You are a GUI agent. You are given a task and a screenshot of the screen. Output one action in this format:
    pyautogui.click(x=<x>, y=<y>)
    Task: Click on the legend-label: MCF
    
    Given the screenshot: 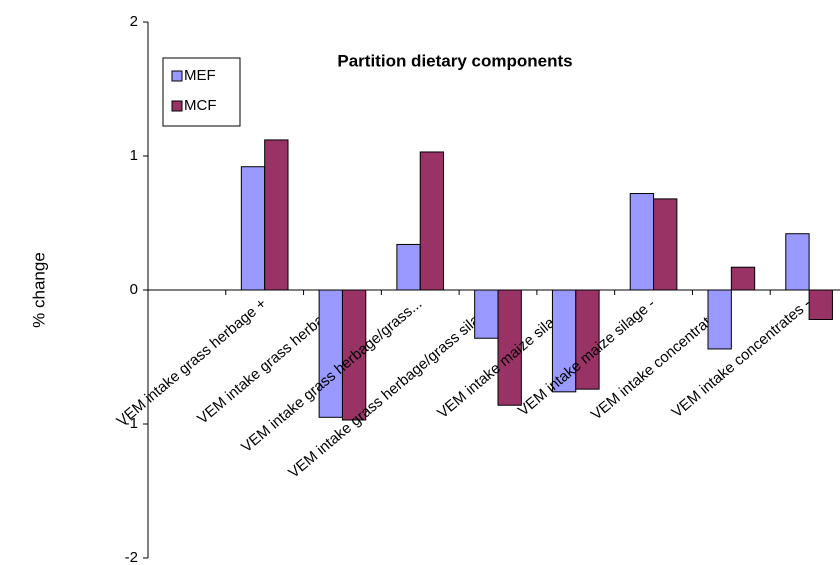 What is the action you would take?
    pyautogui.click(x=200, y=105)
    